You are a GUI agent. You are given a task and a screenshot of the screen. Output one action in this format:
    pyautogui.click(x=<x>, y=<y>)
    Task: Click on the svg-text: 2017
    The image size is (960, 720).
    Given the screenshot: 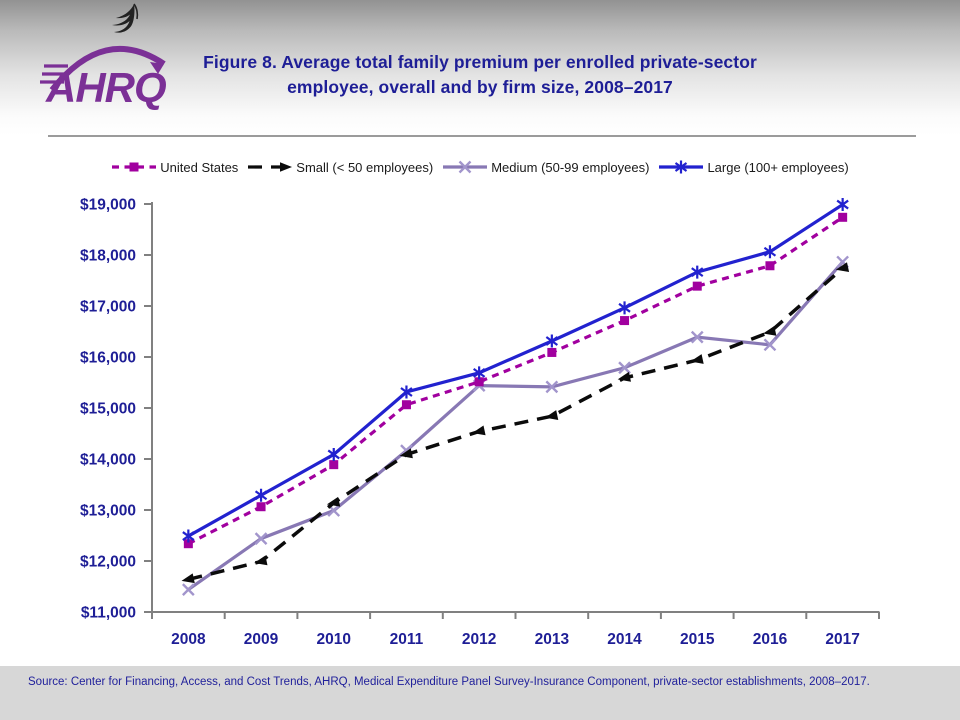 What is the action you would take?
    pyautogui.click(x=842, y=639)
    